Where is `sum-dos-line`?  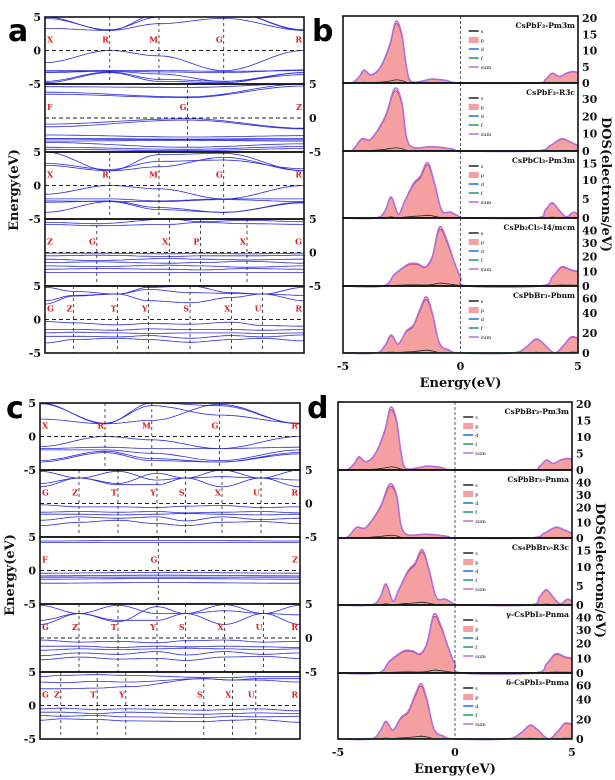
sum-dos-line is located at coordinates (460, 190).